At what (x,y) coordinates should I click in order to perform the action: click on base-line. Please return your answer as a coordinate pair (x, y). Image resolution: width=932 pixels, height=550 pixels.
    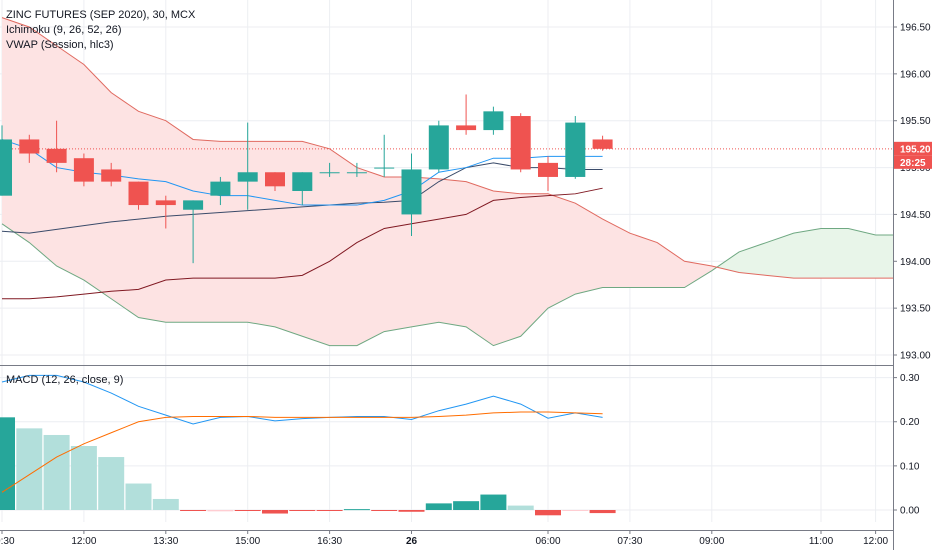
    Looking at the image, I should click on (302, 243).